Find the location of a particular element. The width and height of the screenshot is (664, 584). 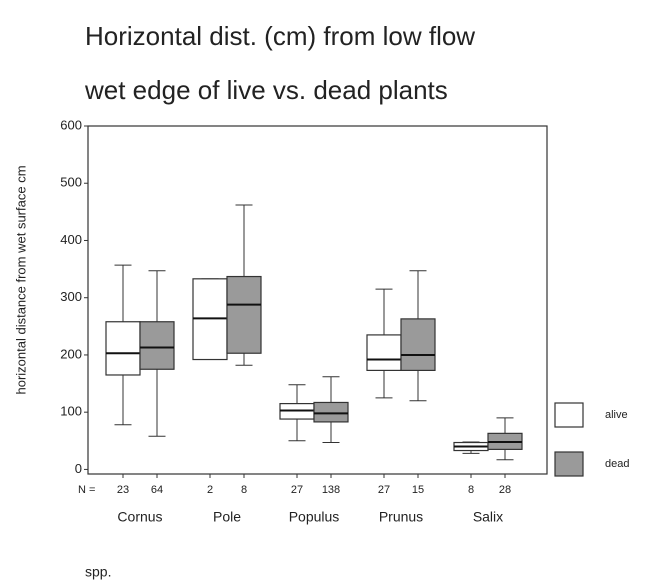

n-count: 64 is located at coordinates (157, 490).